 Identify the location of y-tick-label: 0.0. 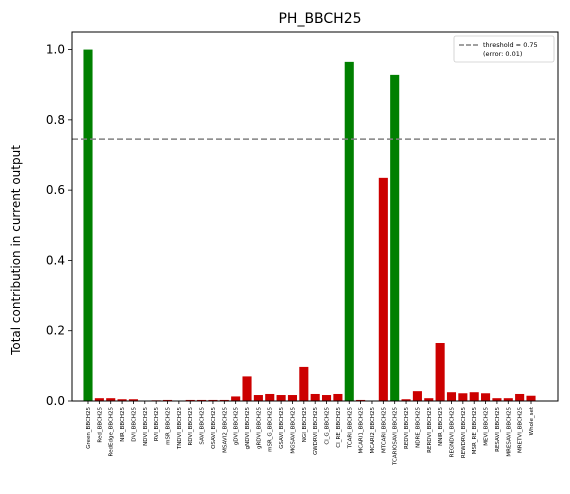
(55, 401).